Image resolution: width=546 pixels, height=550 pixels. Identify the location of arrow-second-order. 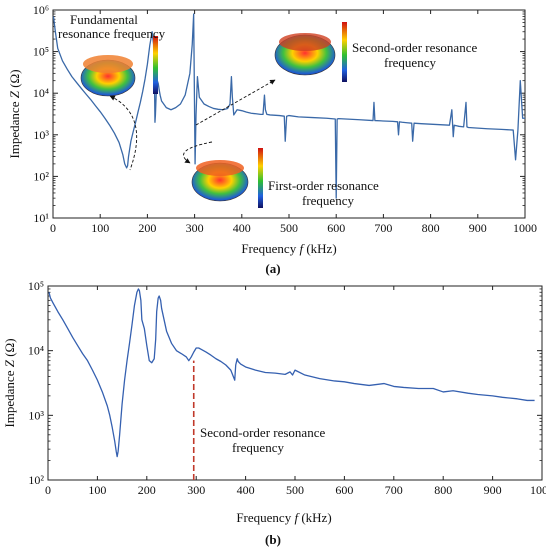
(235, 102).